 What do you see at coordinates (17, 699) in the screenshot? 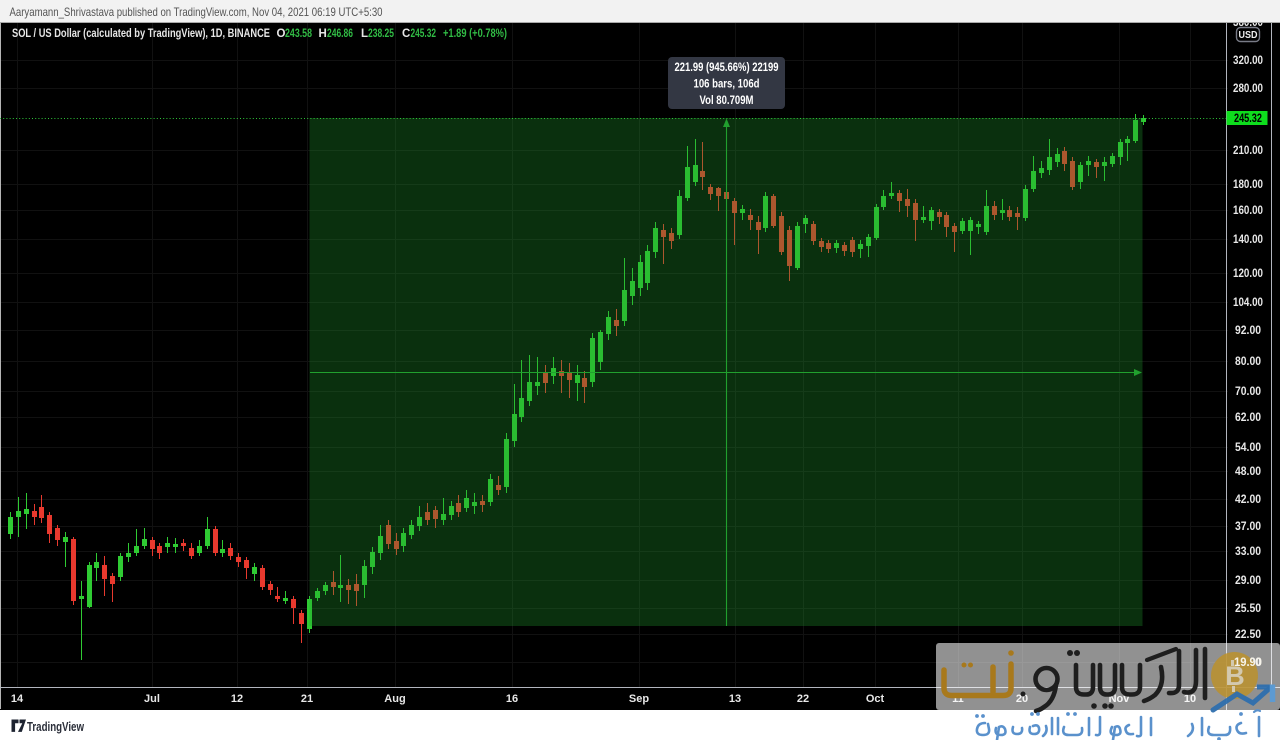
I see `svg-text: 14` at bounding box center [17, 699].